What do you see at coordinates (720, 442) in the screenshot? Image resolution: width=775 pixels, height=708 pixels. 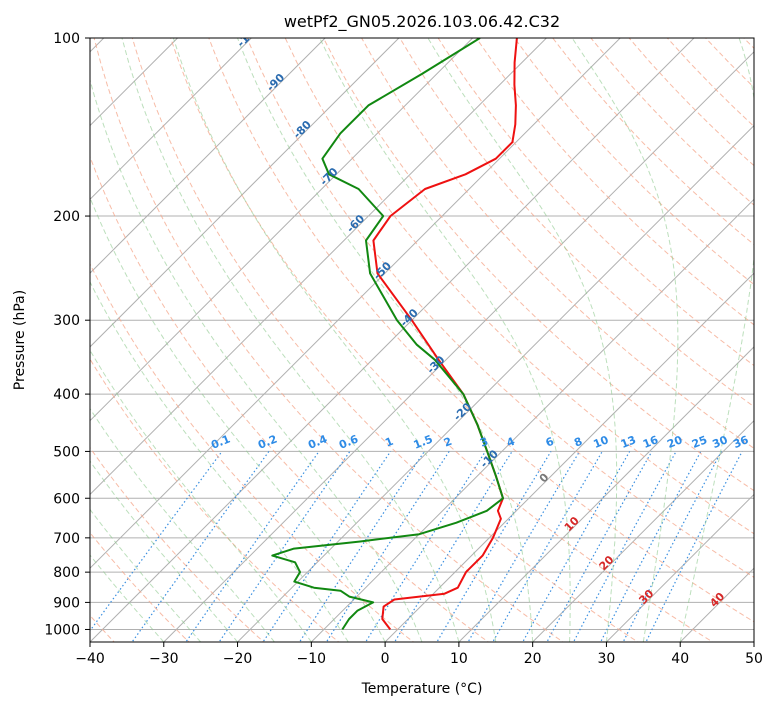 I see `mixing-ratio-label: 30` at bounding box center [720, 442].